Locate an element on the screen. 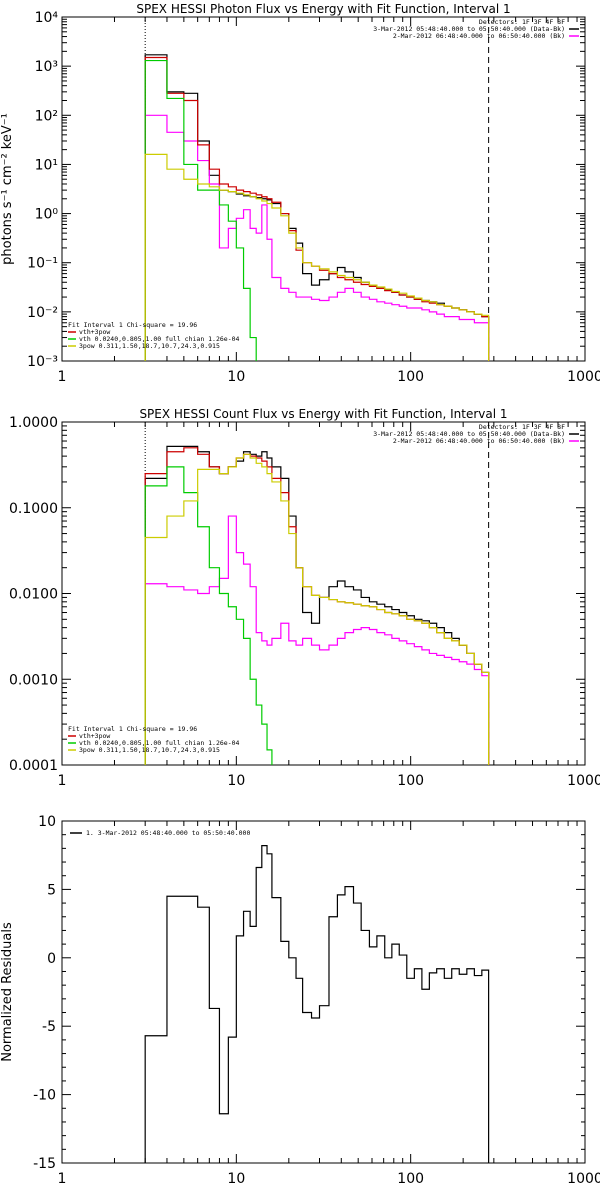 The width and height of the screenshot is (600, 1200). y-tick-label: 10⁻³ is located at coordinates (42, 362).